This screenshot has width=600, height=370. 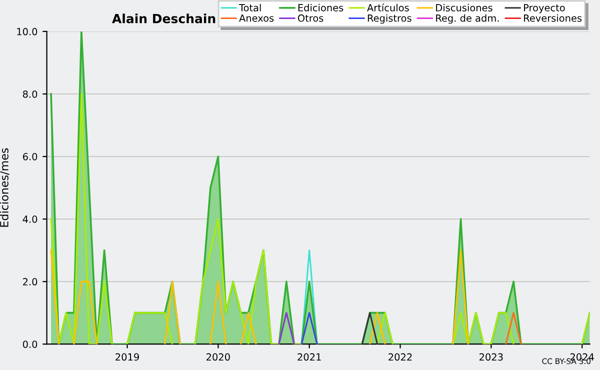 I want to click on x-tick-label: 2022, so click(x=400, y=357).